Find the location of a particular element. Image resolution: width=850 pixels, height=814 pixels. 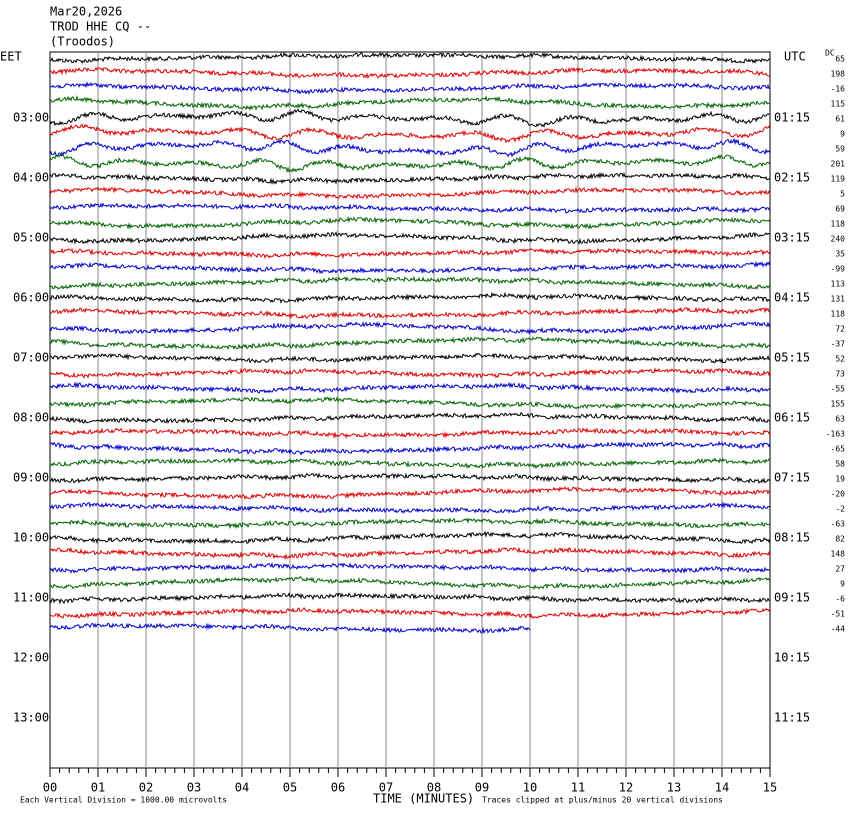

x-tick-label: 12 is located at coordinates (626, 788).